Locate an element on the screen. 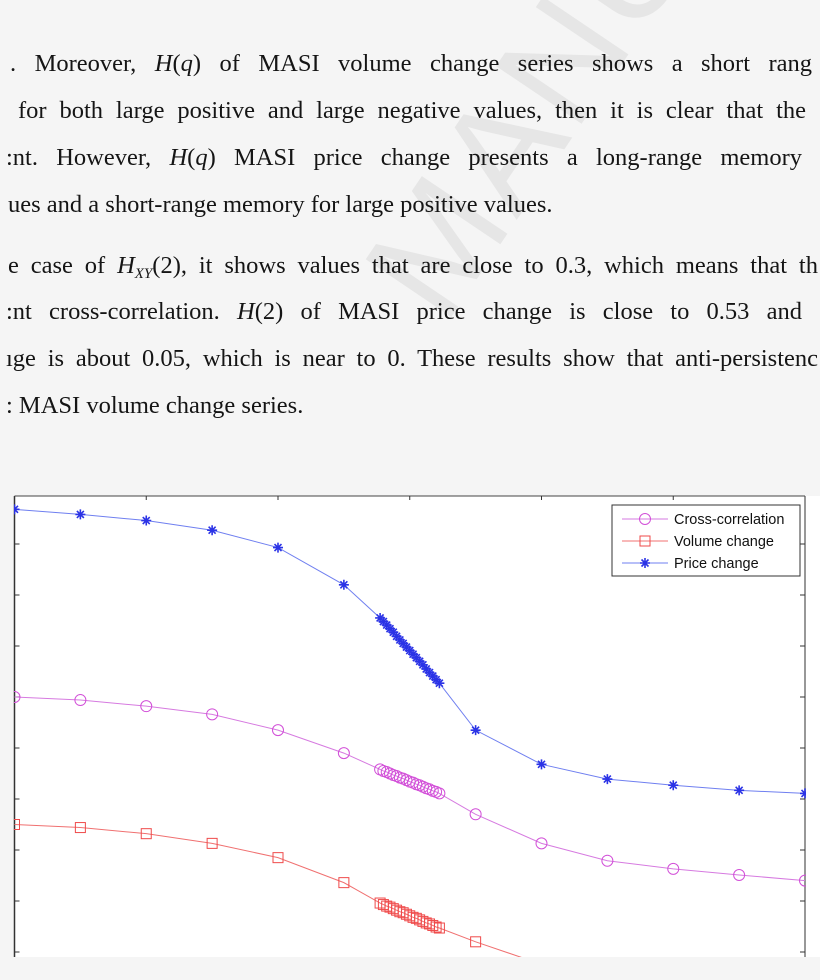 This screenshot has height=980, width=820. legend-label-price: Price change is located at coordinates (716, 564).